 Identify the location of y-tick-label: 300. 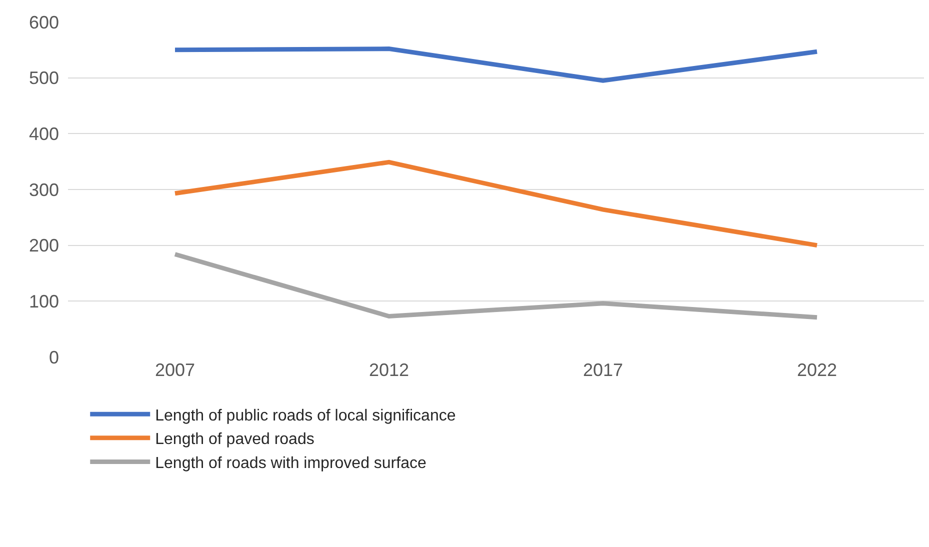
(43, 190).